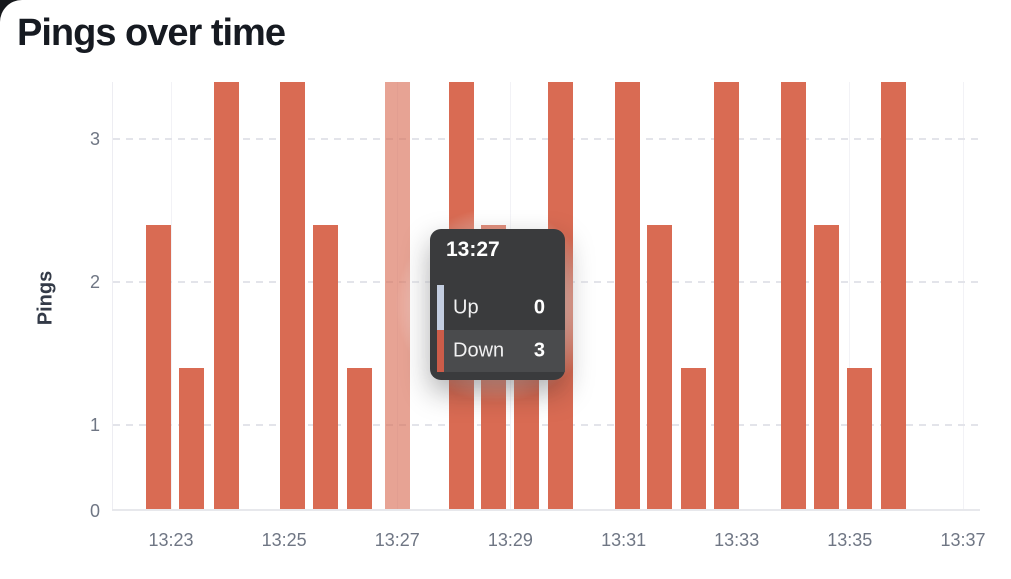 The image size is (1011, 579). I want to click on x-tick-label: 13:33, so click(737, 540).